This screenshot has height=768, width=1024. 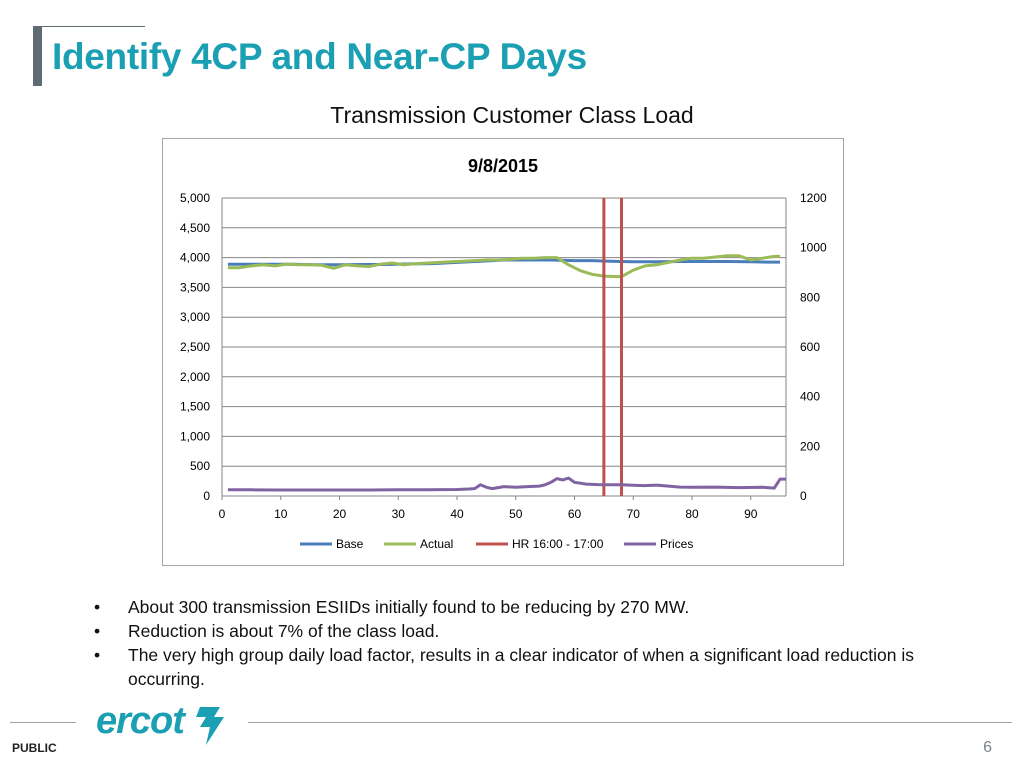 I want to click on x-tick-label: 60, so click(x=575, y=514).